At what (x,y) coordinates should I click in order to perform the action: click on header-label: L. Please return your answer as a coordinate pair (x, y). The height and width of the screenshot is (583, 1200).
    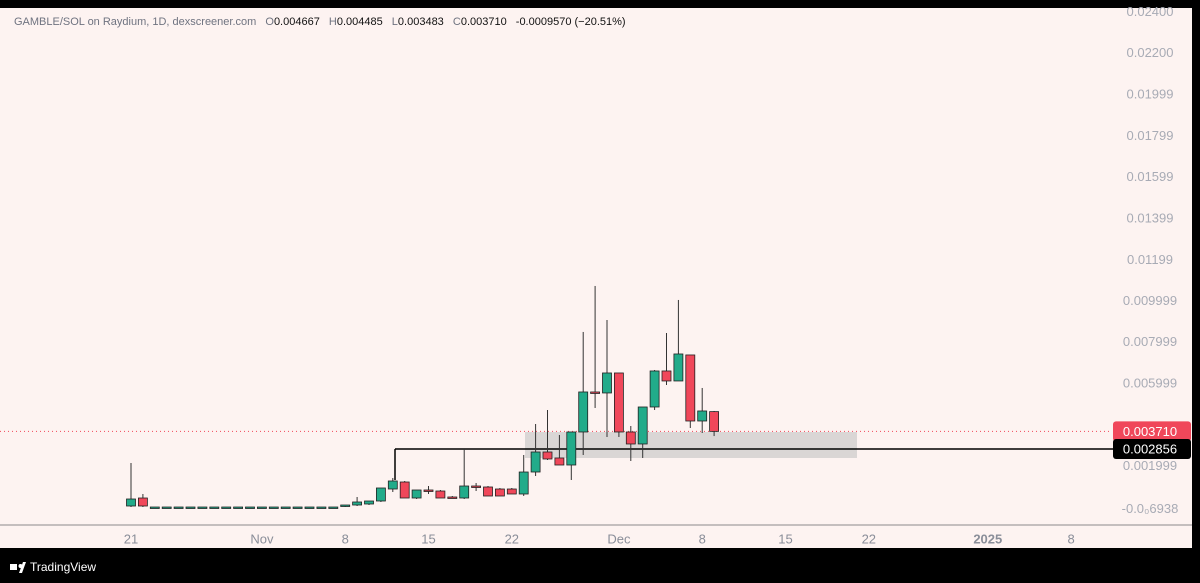
    Looking at the image, I should click on (395, 22).